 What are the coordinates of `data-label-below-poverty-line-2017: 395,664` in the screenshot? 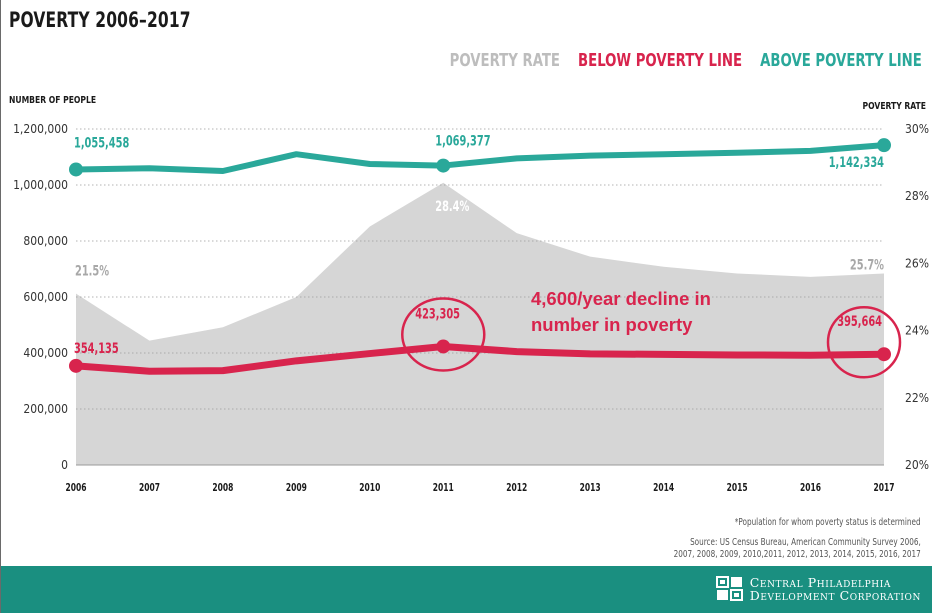 It's located at (859, 321).